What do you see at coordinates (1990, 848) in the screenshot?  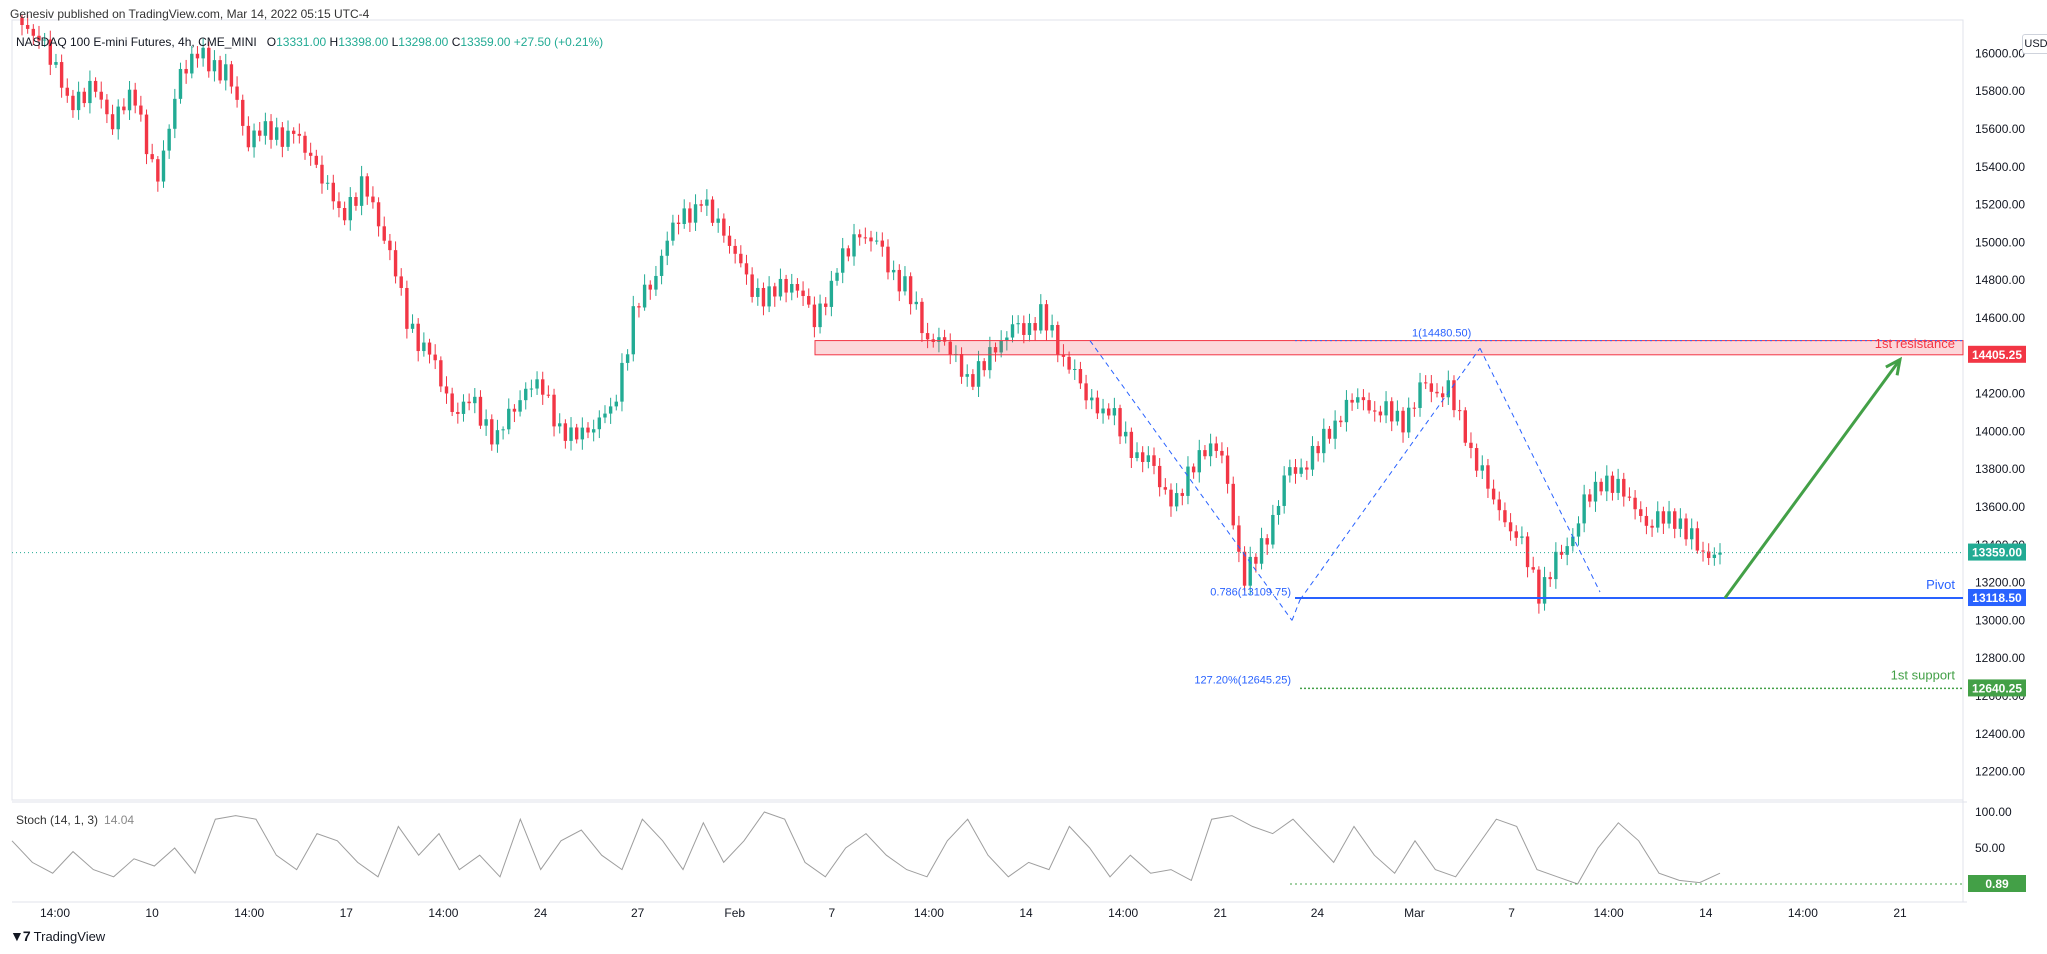 I see `stoch-y-tick-label: 50.00` at bounding box center [1990, 848].